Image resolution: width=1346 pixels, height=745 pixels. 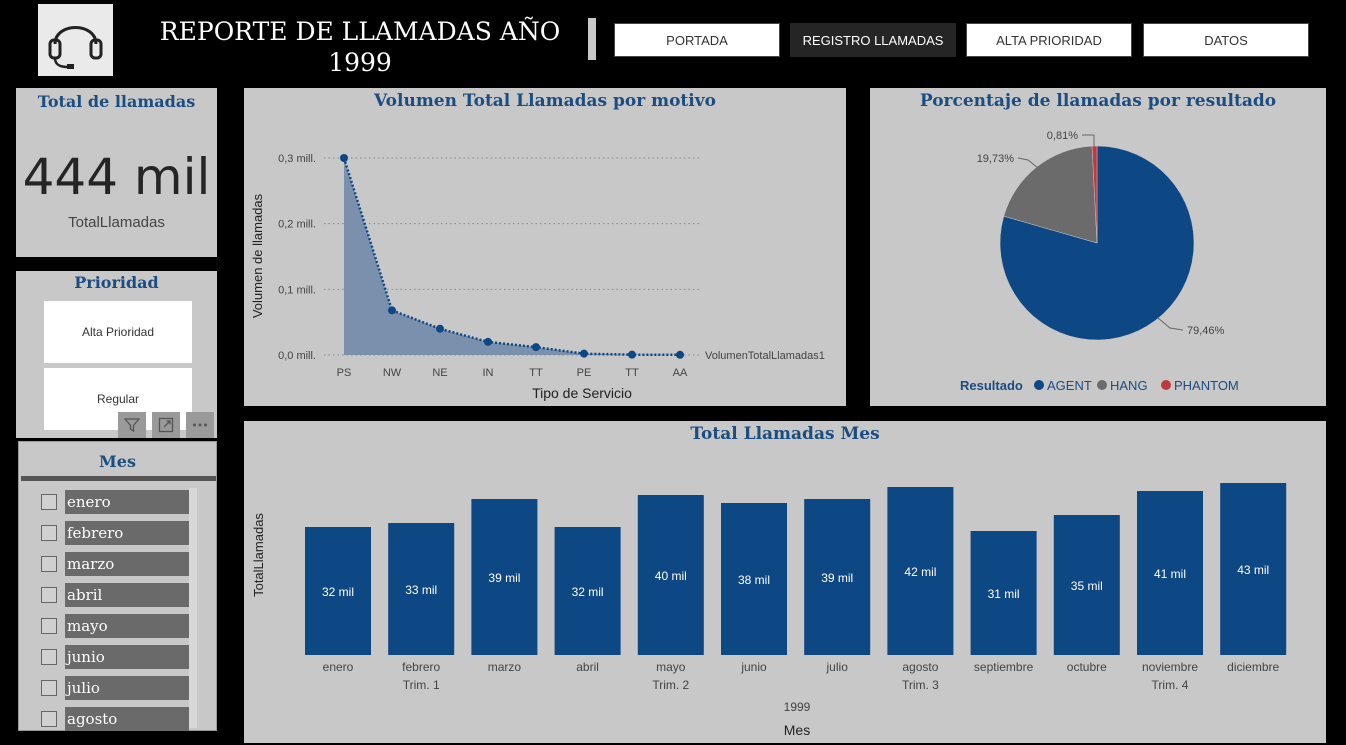 What do you see at coordinates (1253, 667) in the screenshot?
I see `x-tick-label: diciembre` at bounding box center [1253, 667].